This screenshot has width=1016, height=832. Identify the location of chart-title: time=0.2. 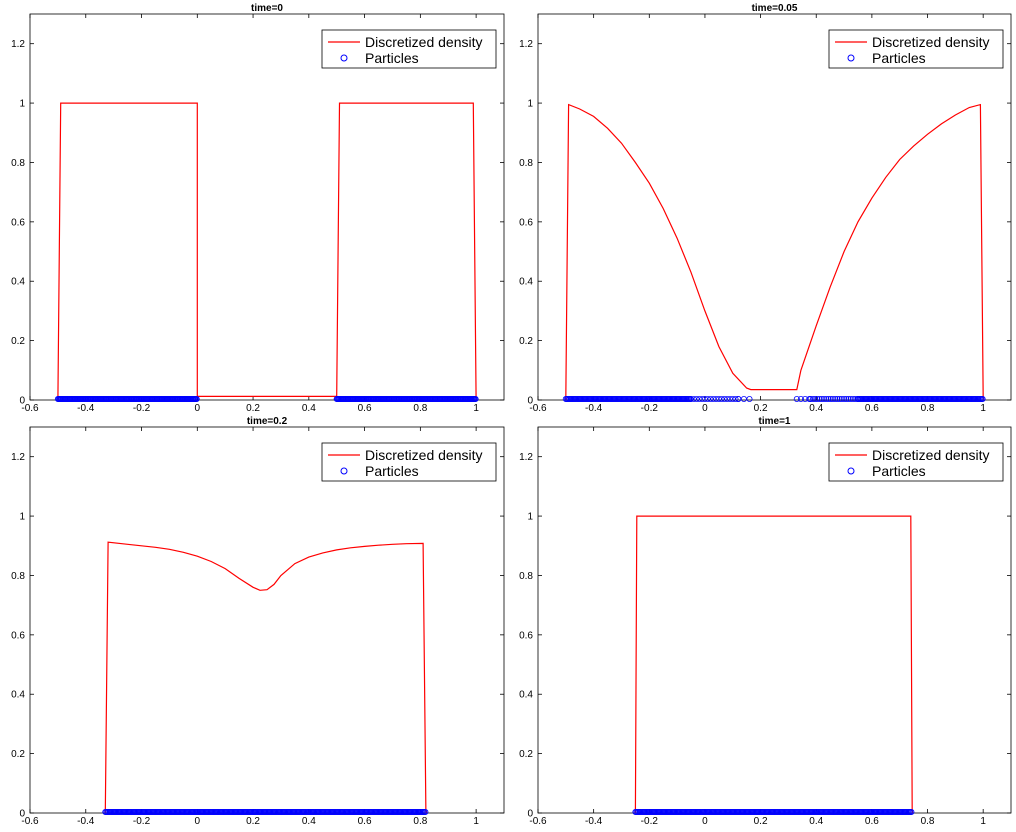
(267, 421).